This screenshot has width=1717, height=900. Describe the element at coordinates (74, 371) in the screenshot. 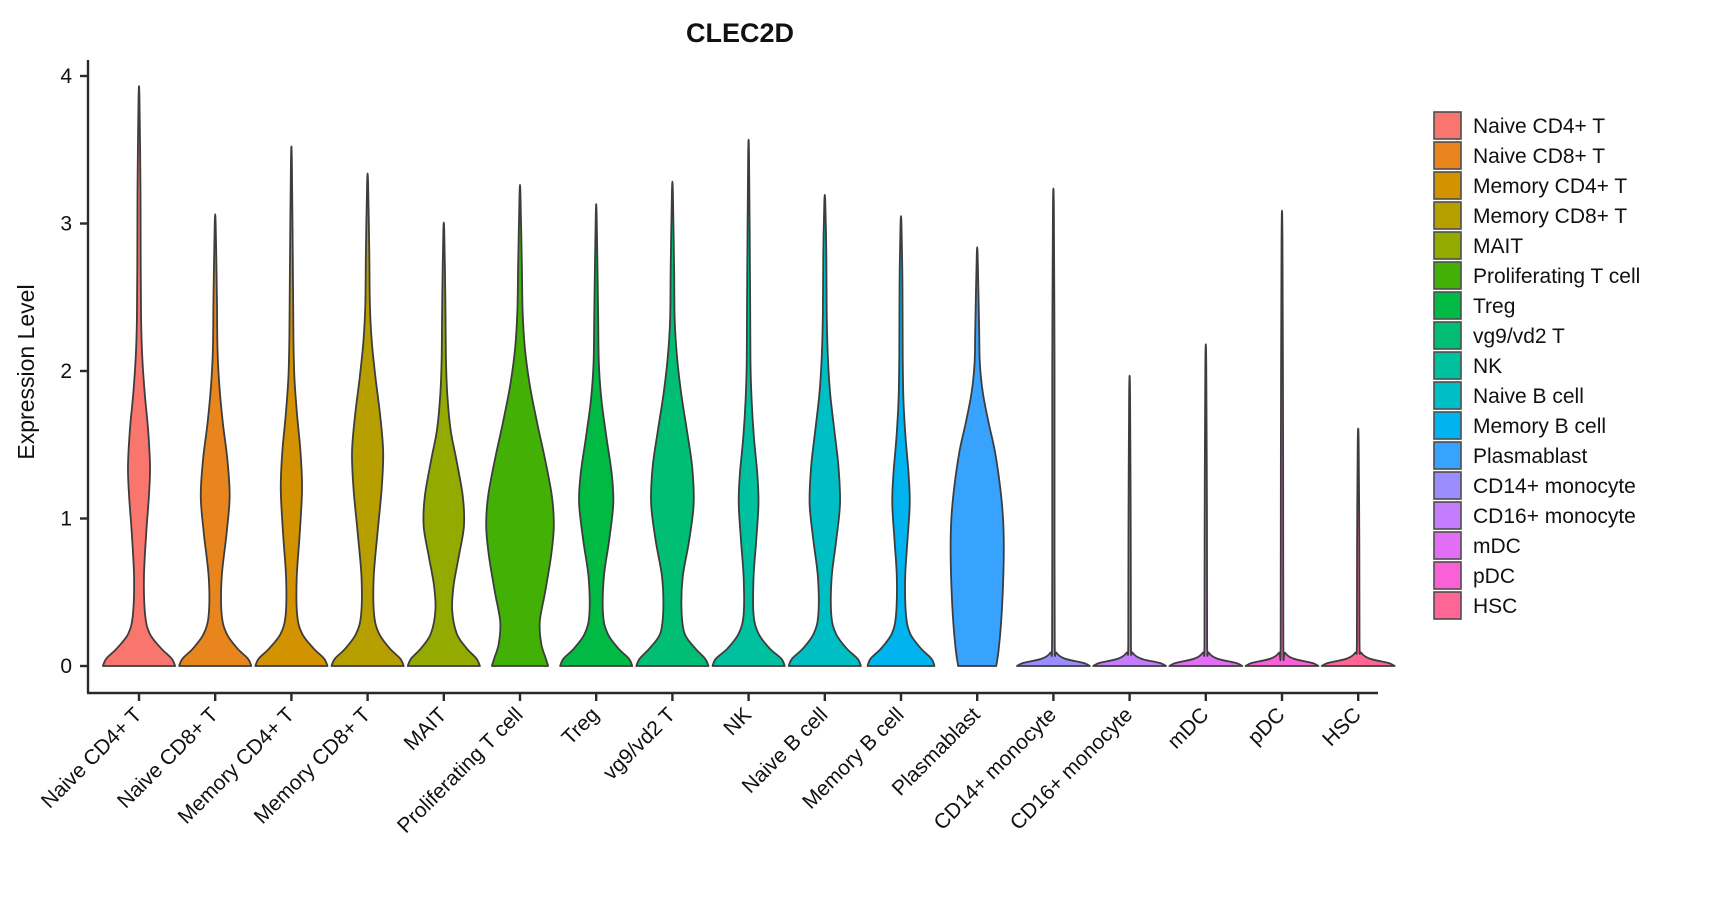

I see `y-ticks-layer: 0 1 2 3 4` at that location.